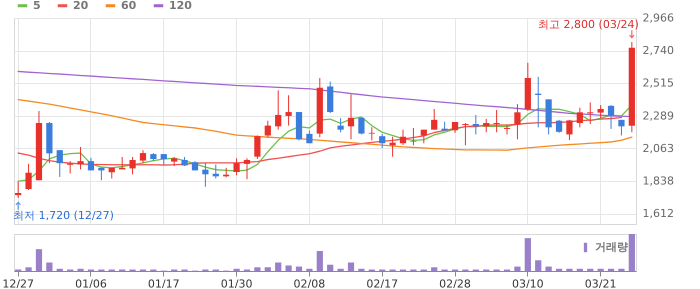 This screenshot has height=289, width=700. What do you see at coordinates (658, 148) in the screenshot?
I see `y-tick-label: 2,063` at bounding box center [658, 148].